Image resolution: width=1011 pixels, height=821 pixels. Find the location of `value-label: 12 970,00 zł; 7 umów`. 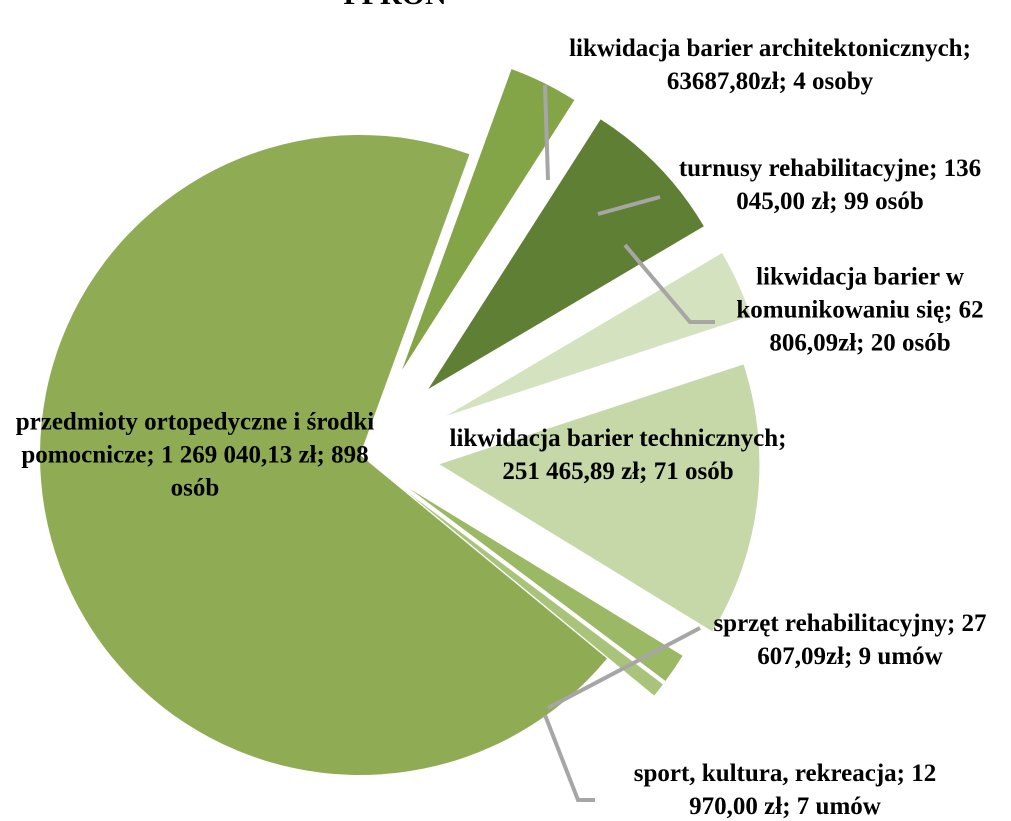

value-label: 12 970,00 zł; 7 umów is located at coordinates (813, 790).